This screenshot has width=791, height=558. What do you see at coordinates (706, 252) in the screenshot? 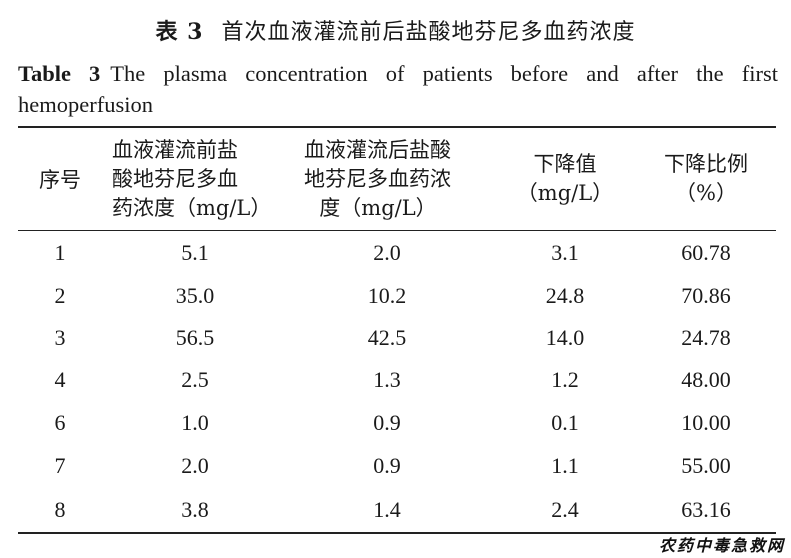
I see `cell-ratio: 60.78` at bounding box center [706, 252].